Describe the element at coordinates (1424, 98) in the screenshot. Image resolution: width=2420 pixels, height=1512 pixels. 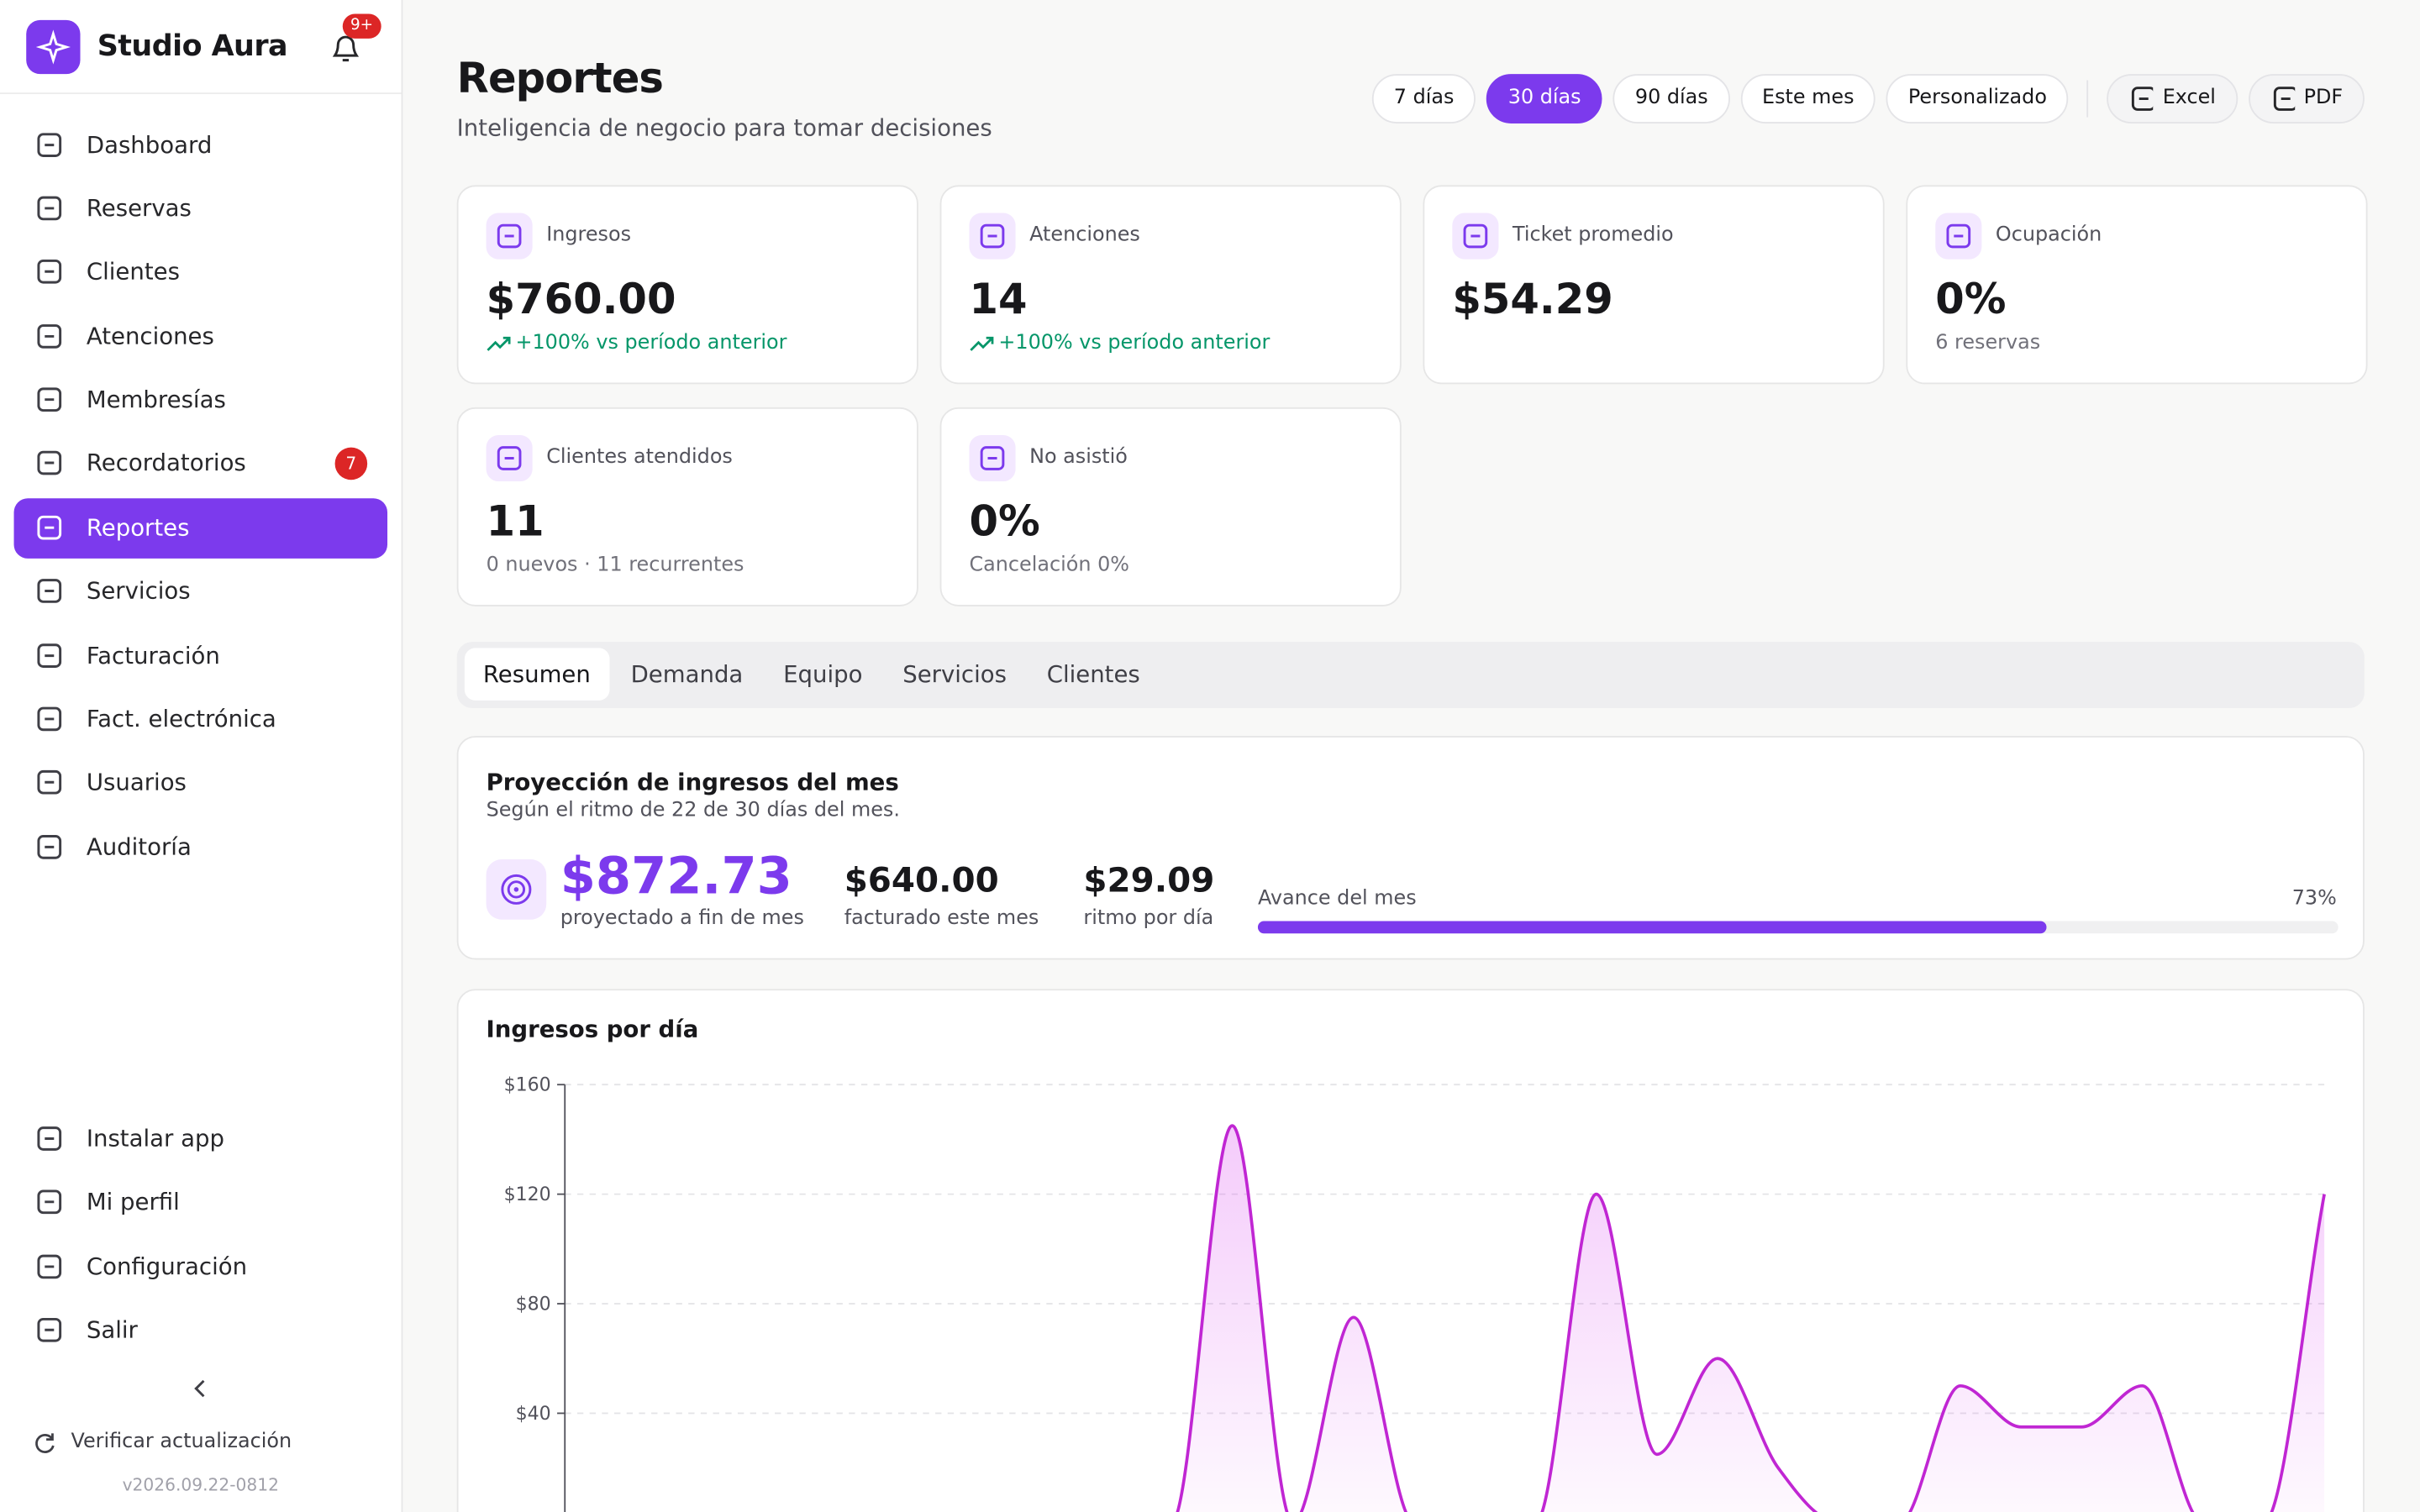
I see `range-pill: 7 días` at that location.